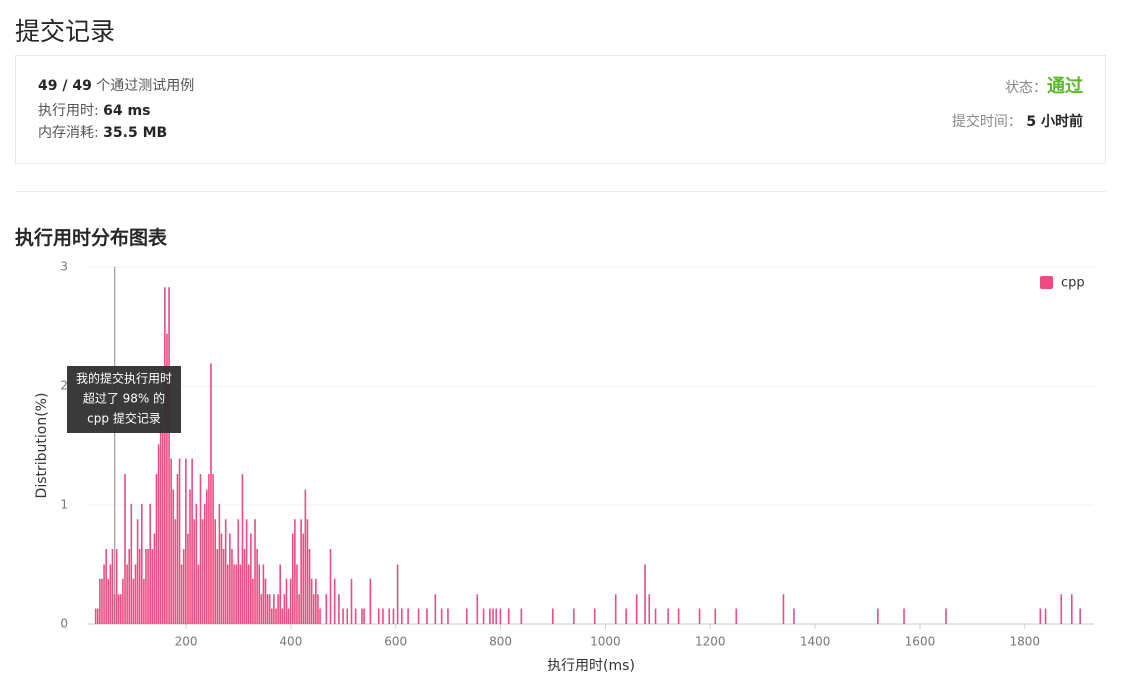  Describe the element at coordinates (605, 642) in the screenshot. I see `x-tick-label: 1000` at that location.